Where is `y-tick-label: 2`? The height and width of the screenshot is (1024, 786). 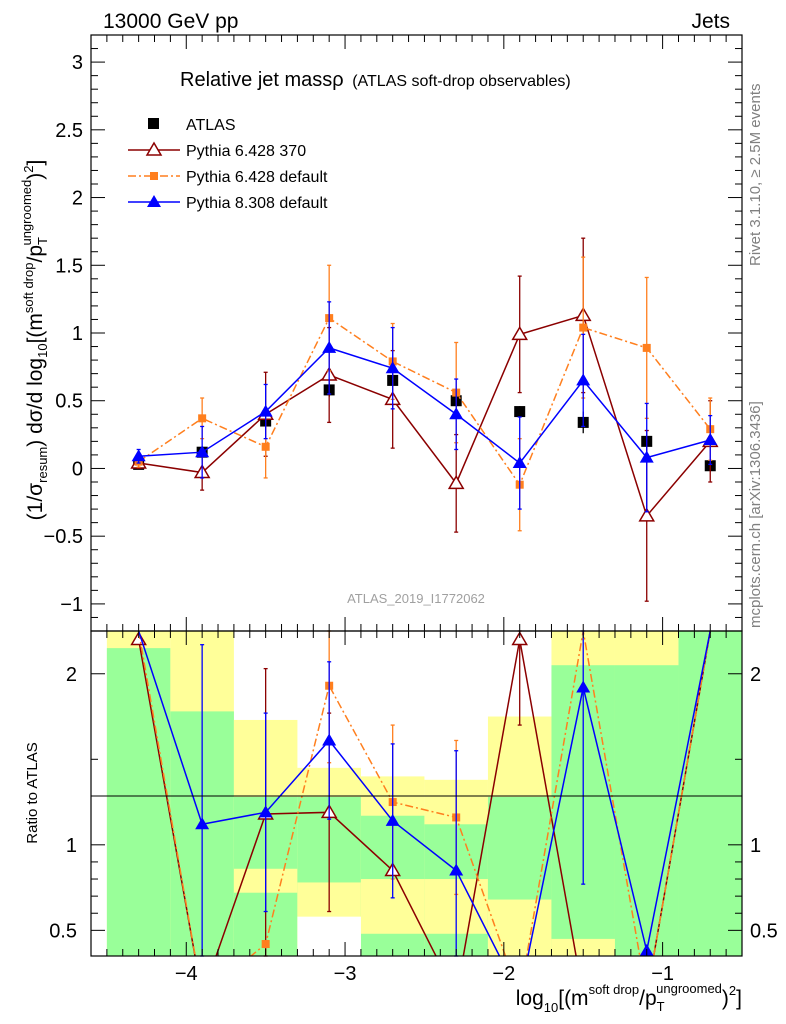
y-tick-label: 2 is located at coordinates (77, 199).